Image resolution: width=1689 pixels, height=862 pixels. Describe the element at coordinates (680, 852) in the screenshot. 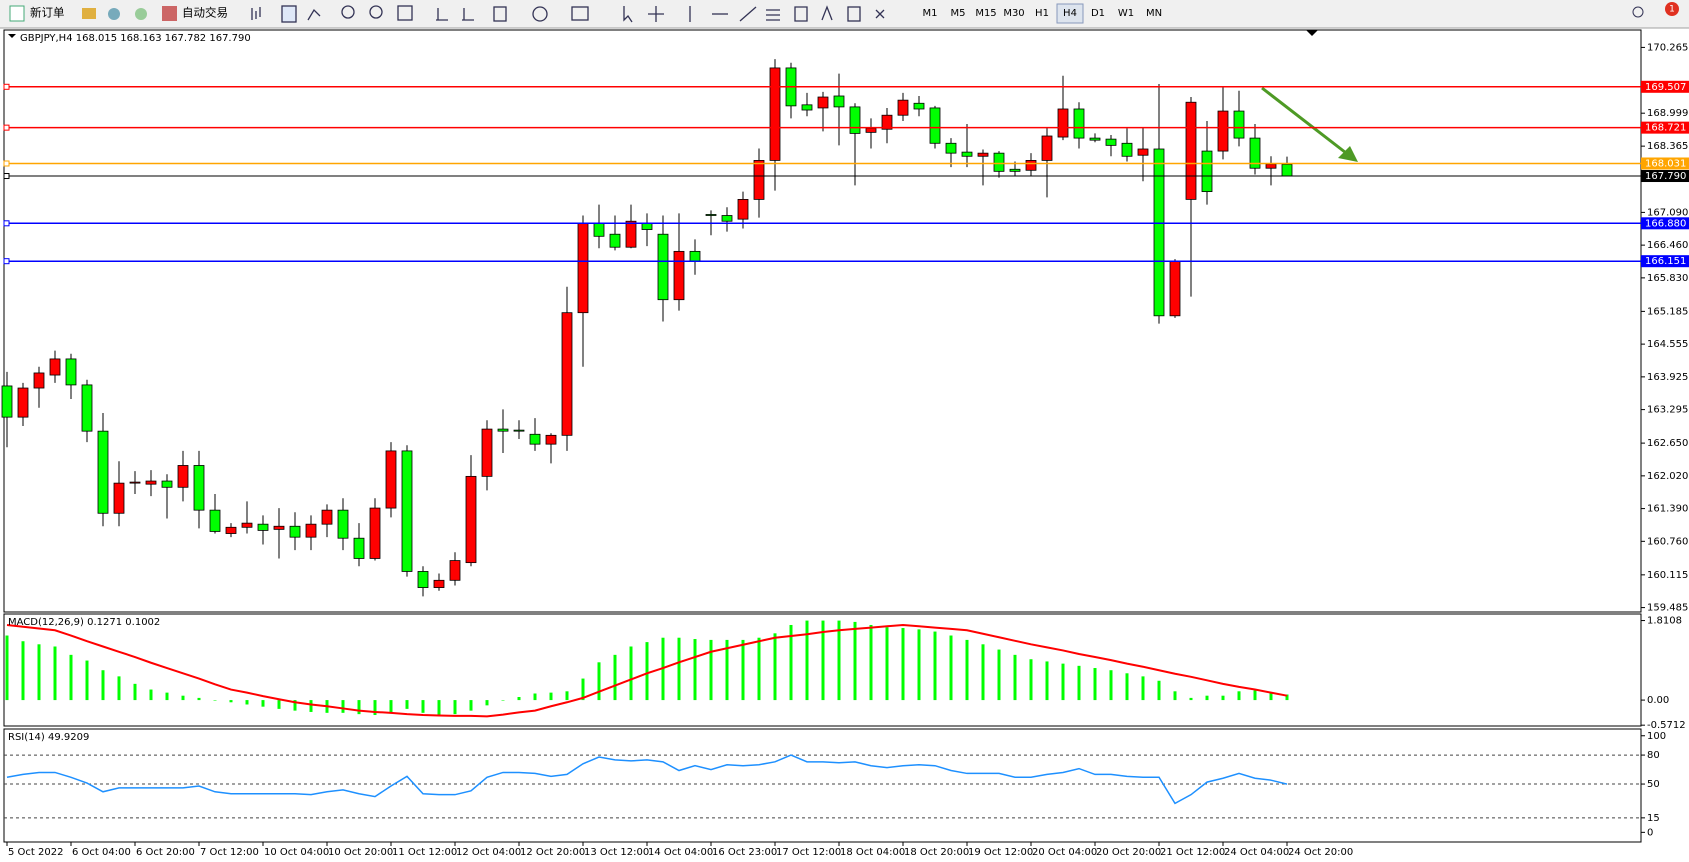

I see `x-tick-label: 14 Oct 04:00` at that location.